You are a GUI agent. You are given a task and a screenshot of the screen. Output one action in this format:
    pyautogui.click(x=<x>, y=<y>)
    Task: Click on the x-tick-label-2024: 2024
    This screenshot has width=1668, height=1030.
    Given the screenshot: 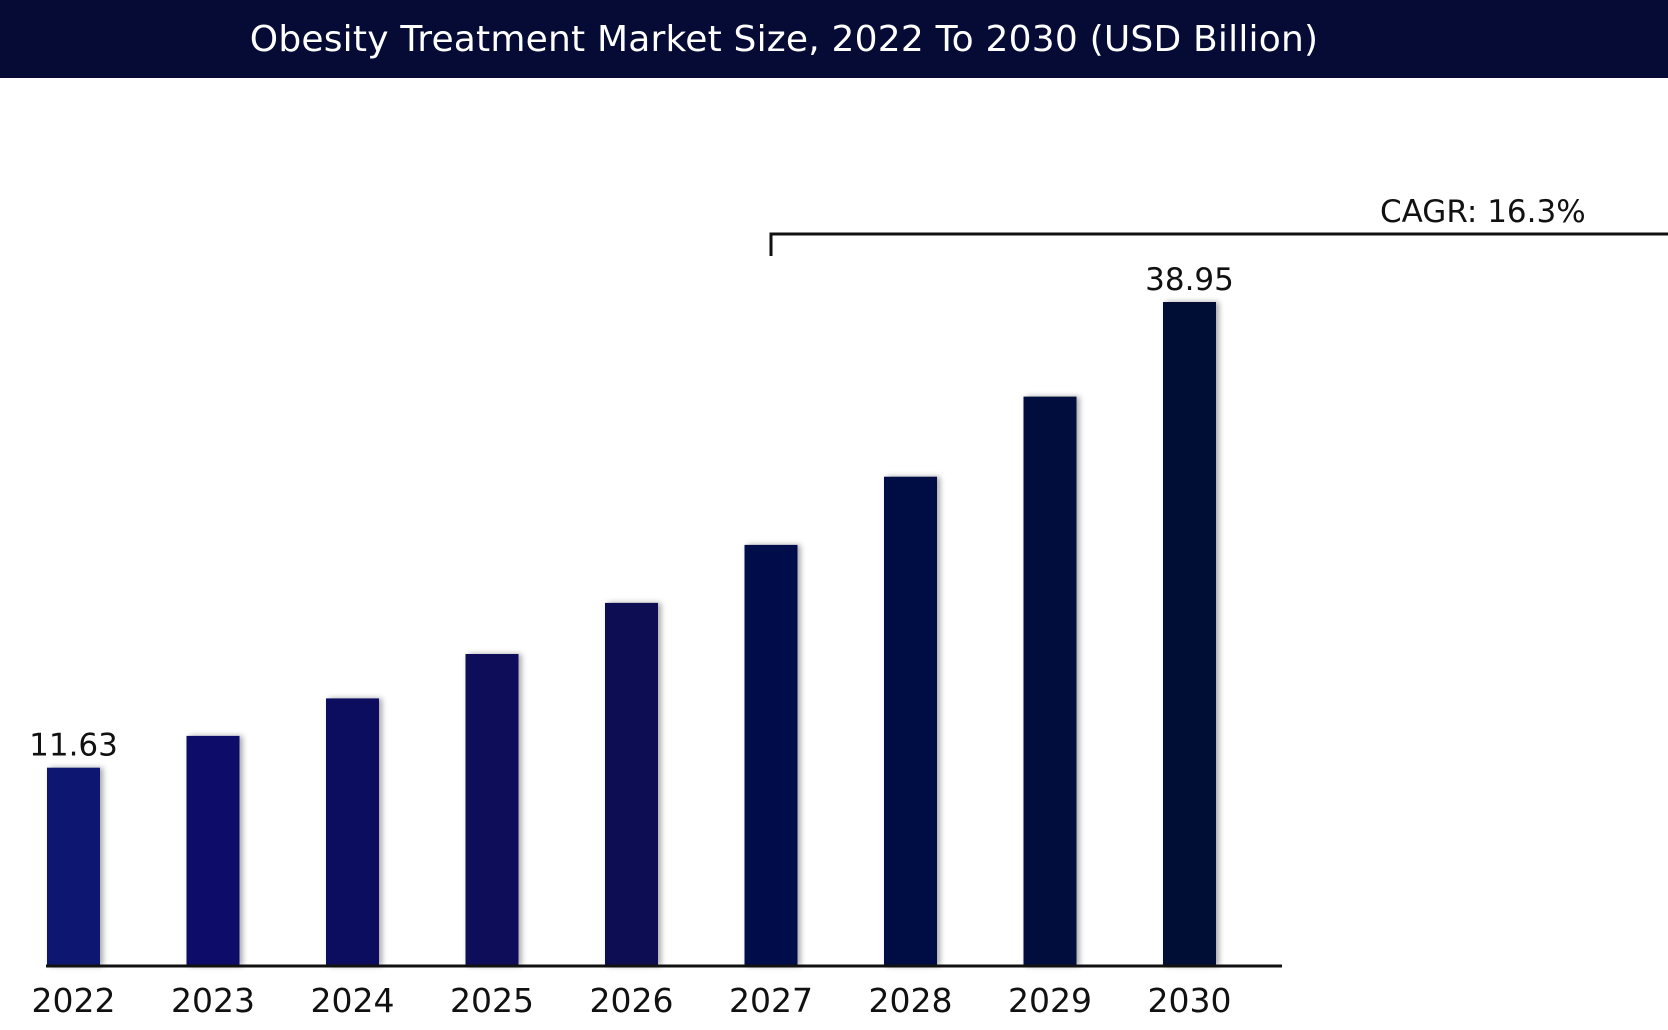 What is the action you would take?
    pyautogui.click(x=353, y=1000)
    